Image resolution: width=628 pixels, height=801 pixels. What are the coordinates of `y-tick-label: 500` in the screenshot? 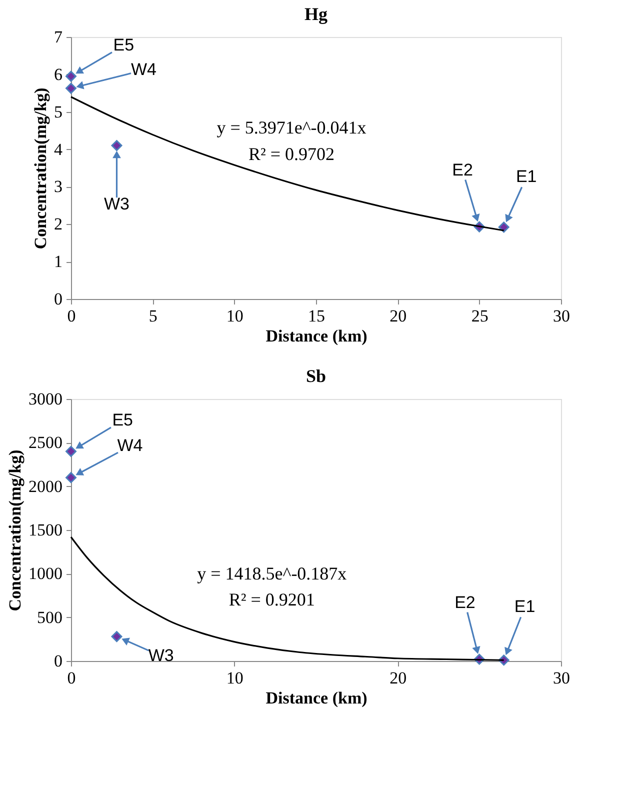 It's located at (49, 617).